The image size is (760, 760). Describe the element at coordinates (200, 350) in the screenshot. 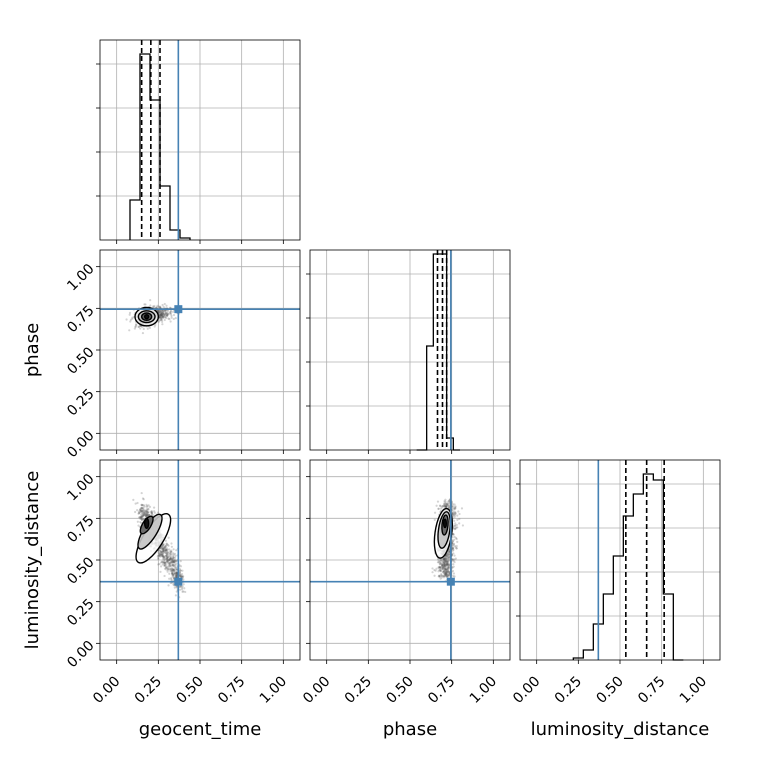

I see `pair-geocent_time-phase-content` at that location.